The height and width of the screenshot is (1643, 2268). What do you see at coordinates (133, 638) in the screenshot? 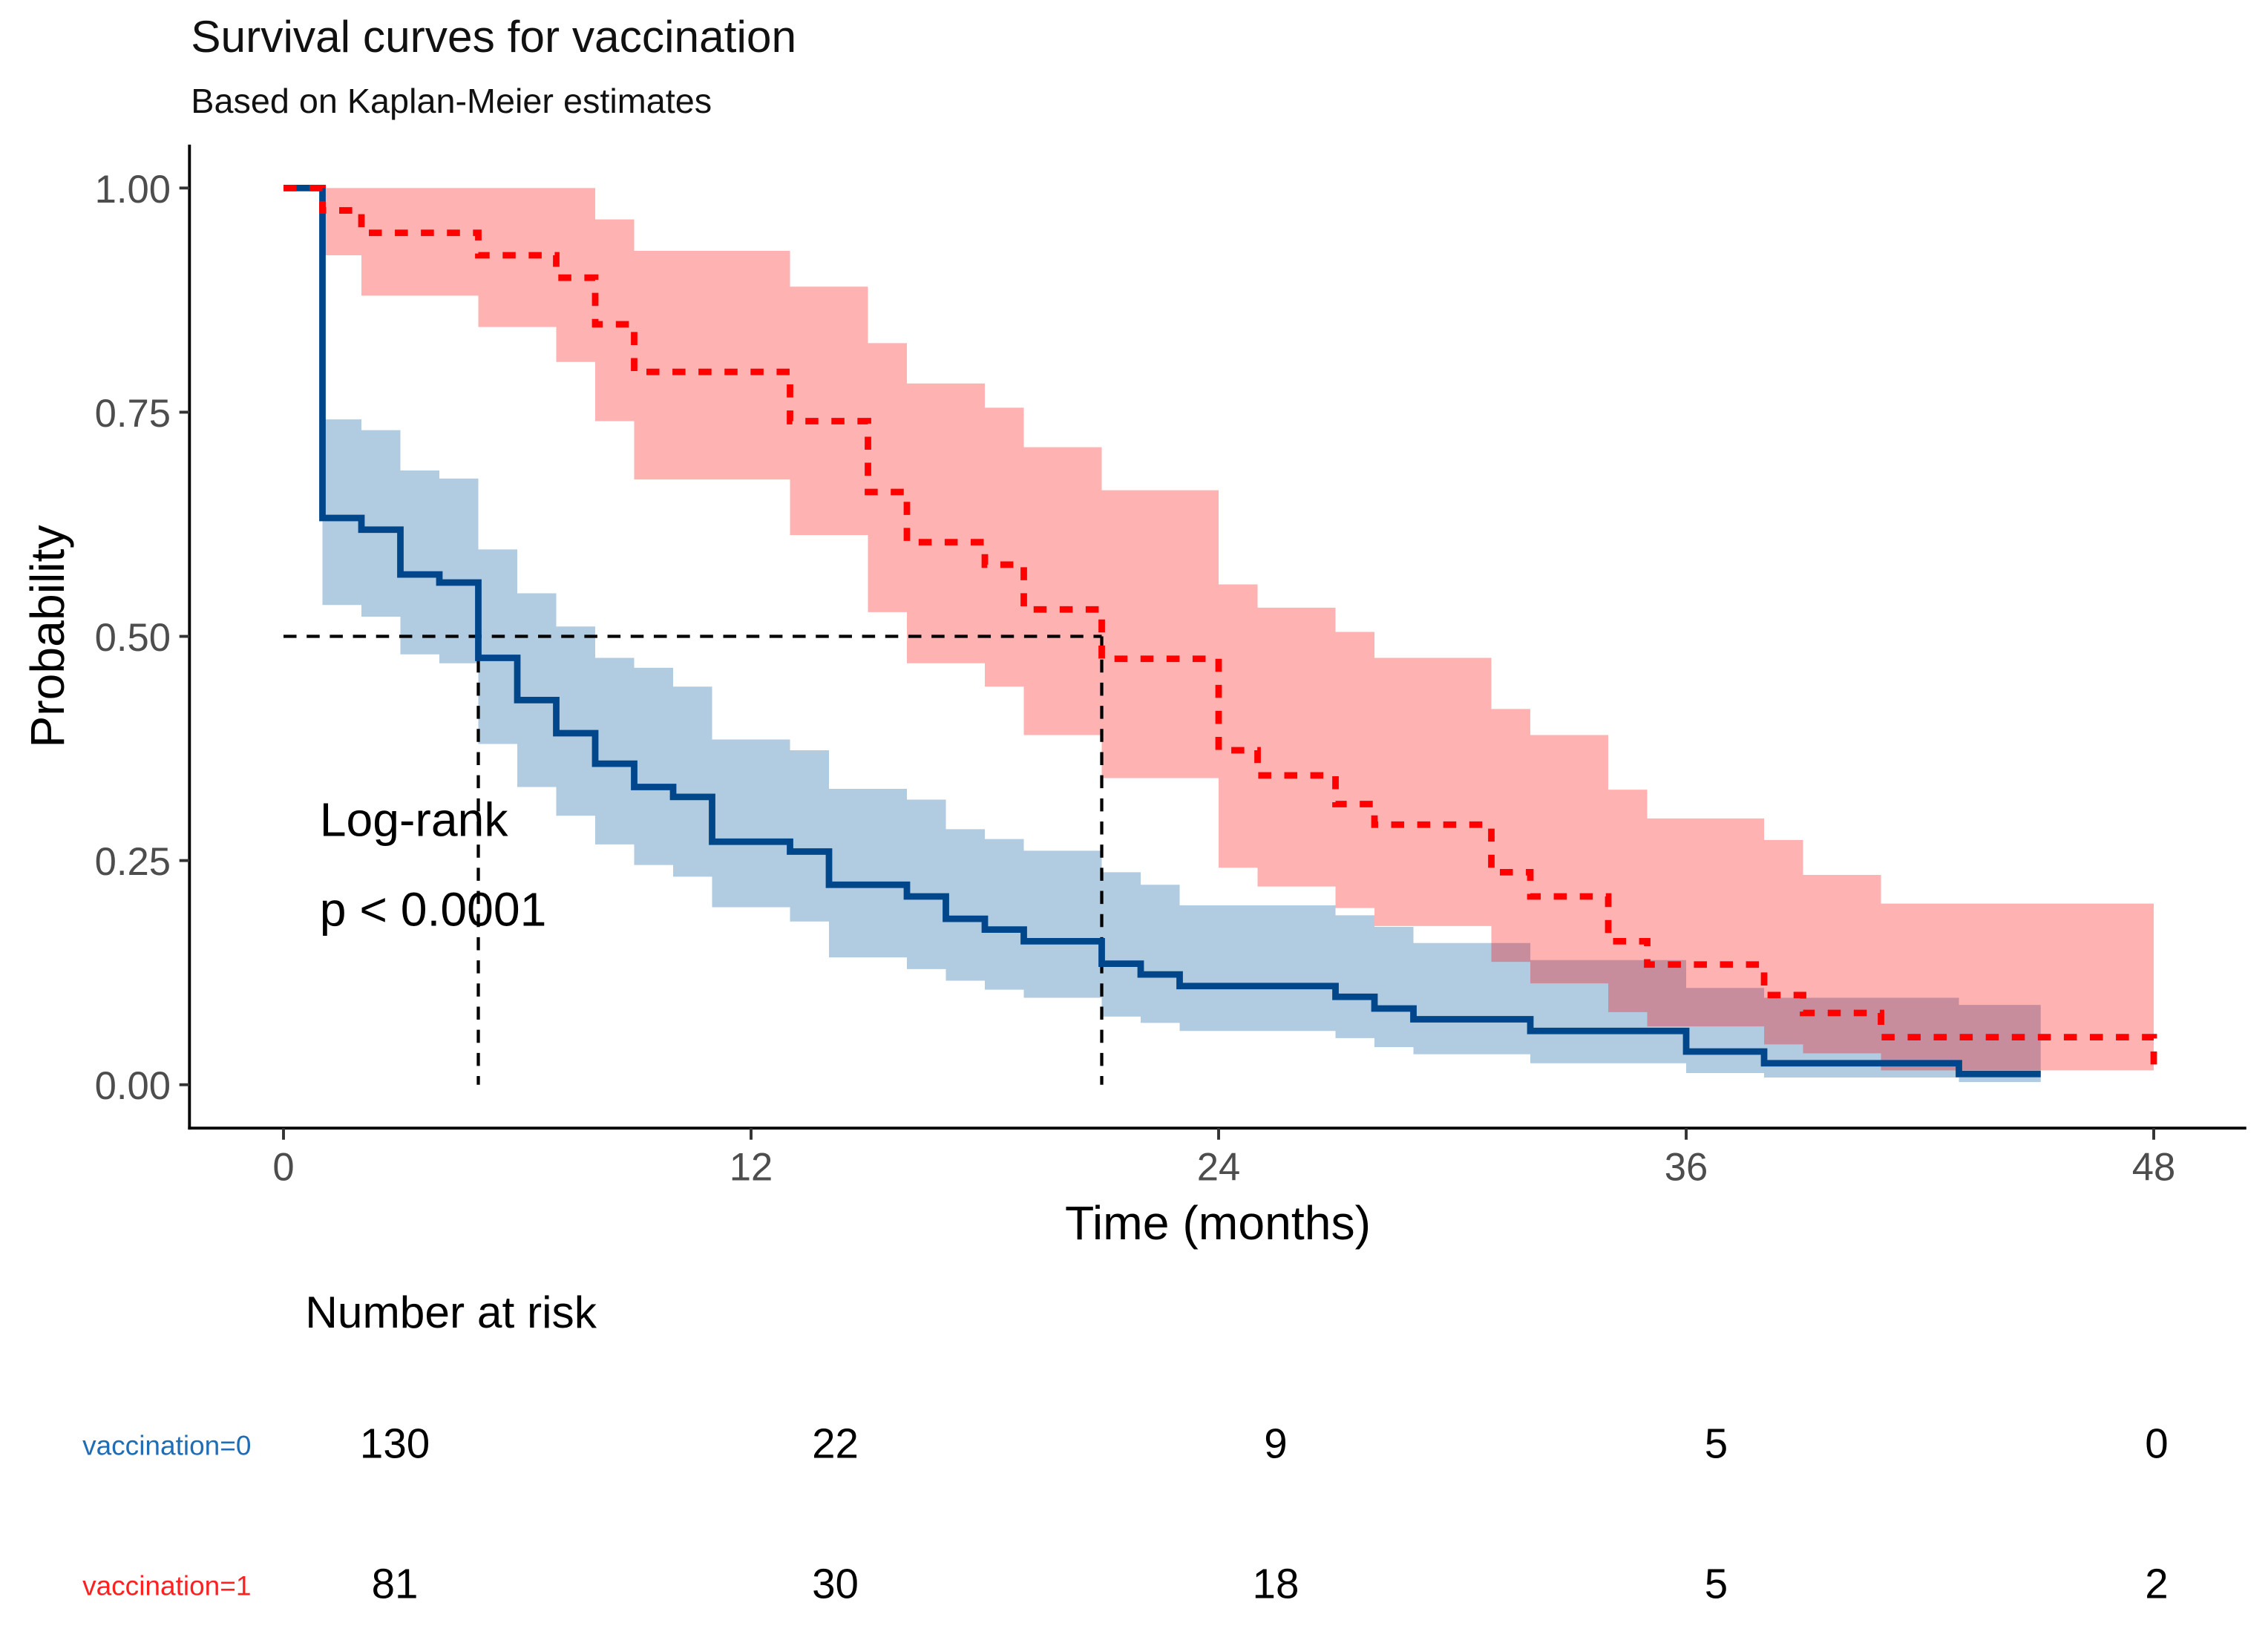
I see `y-tick-label: 0.50` at bounding box center [133, 638].